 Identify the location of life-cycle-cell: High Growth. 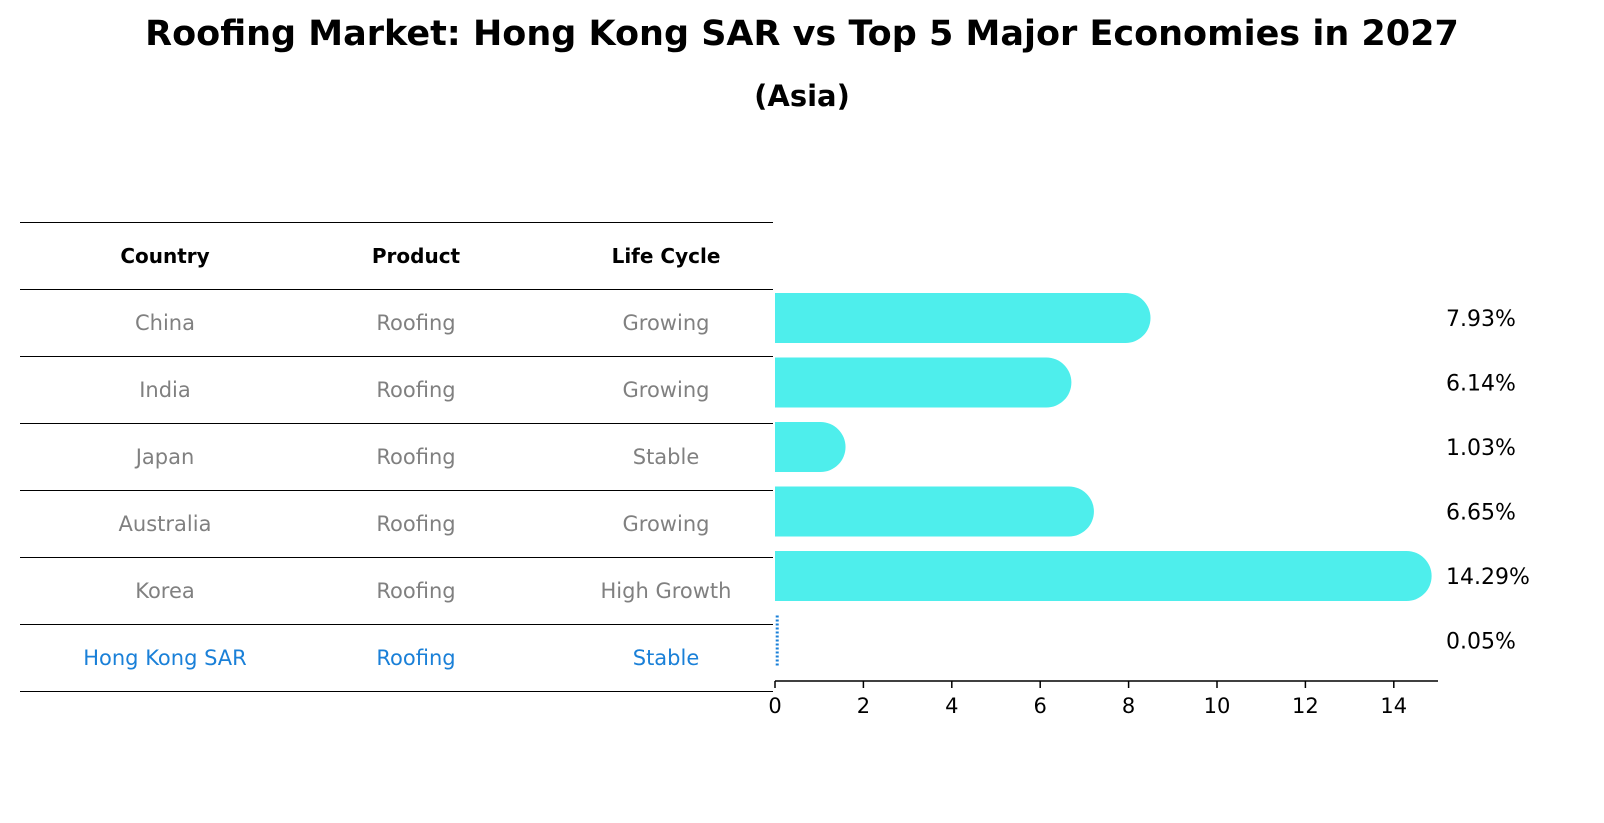
(666, 591).